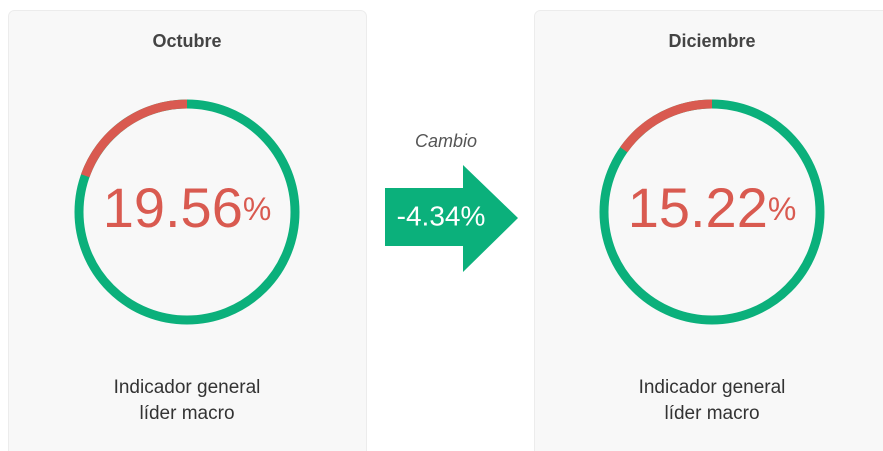 This screenshot has height=451, width=883. I want to click on card-title: Diciembre, so click(711, 41).